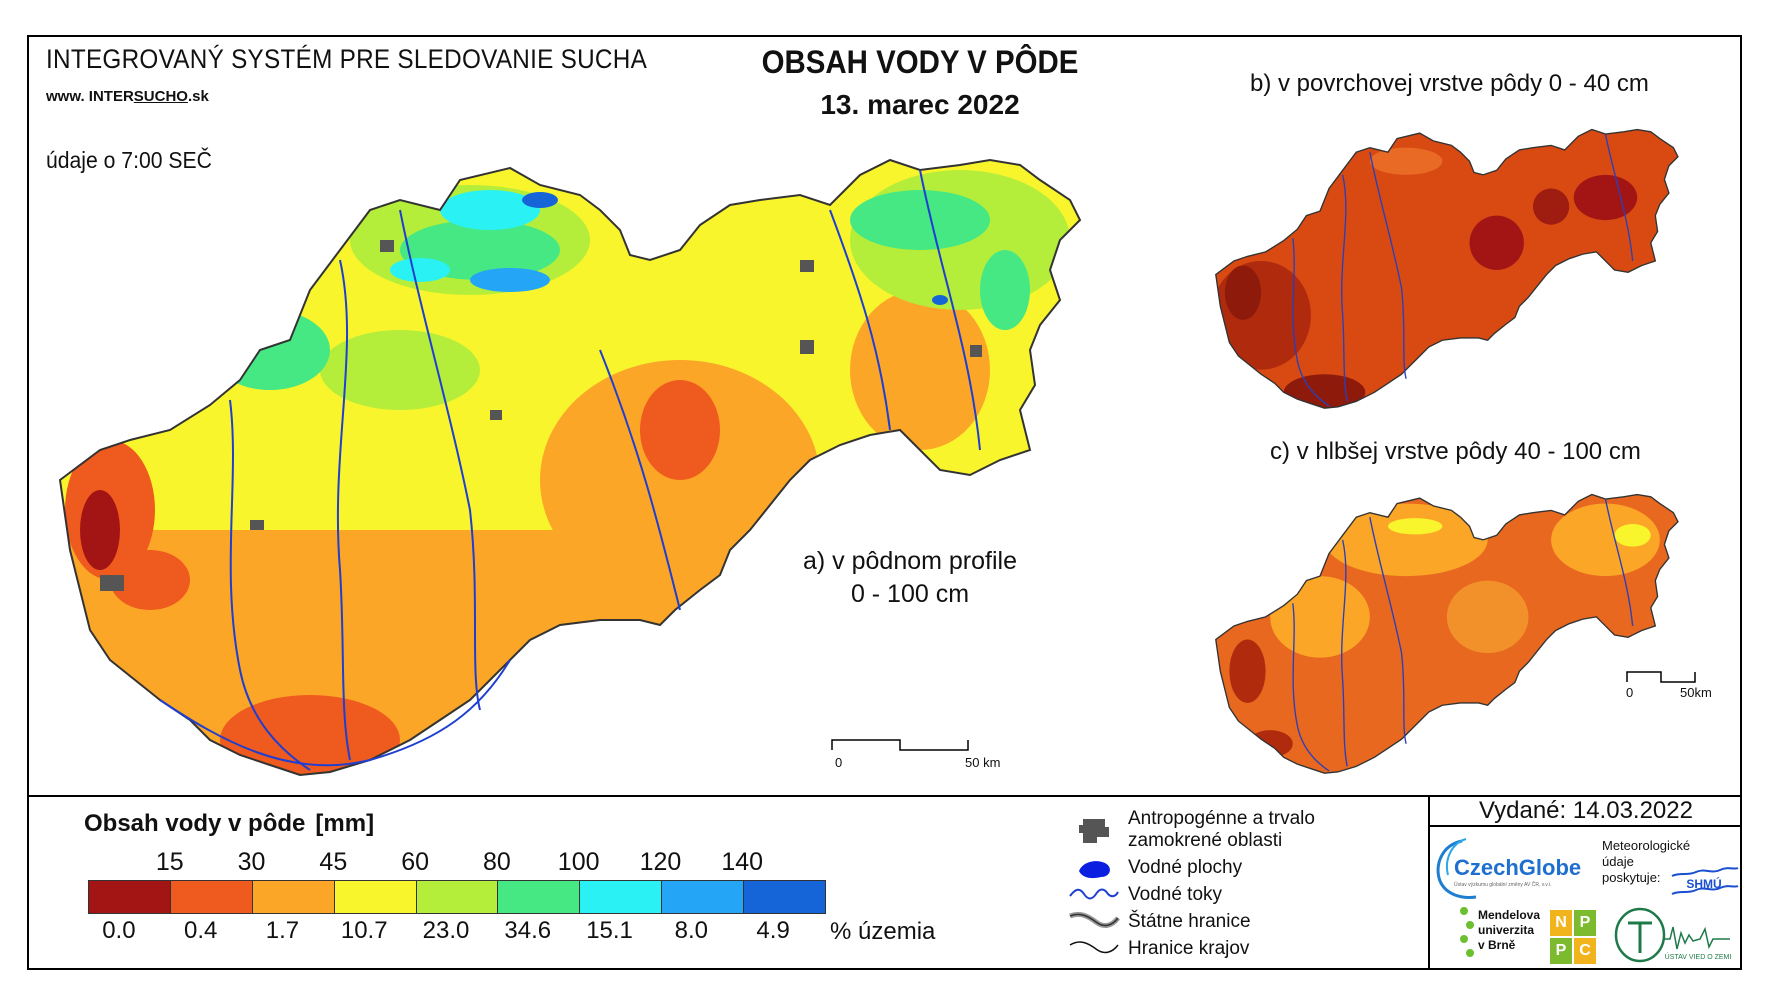 The height and width of the screenshot is (1003, 1772). Describe the element at coordinates (1573, 937) in the screenshot. I see `nppc-logo: N P P C` at that location.